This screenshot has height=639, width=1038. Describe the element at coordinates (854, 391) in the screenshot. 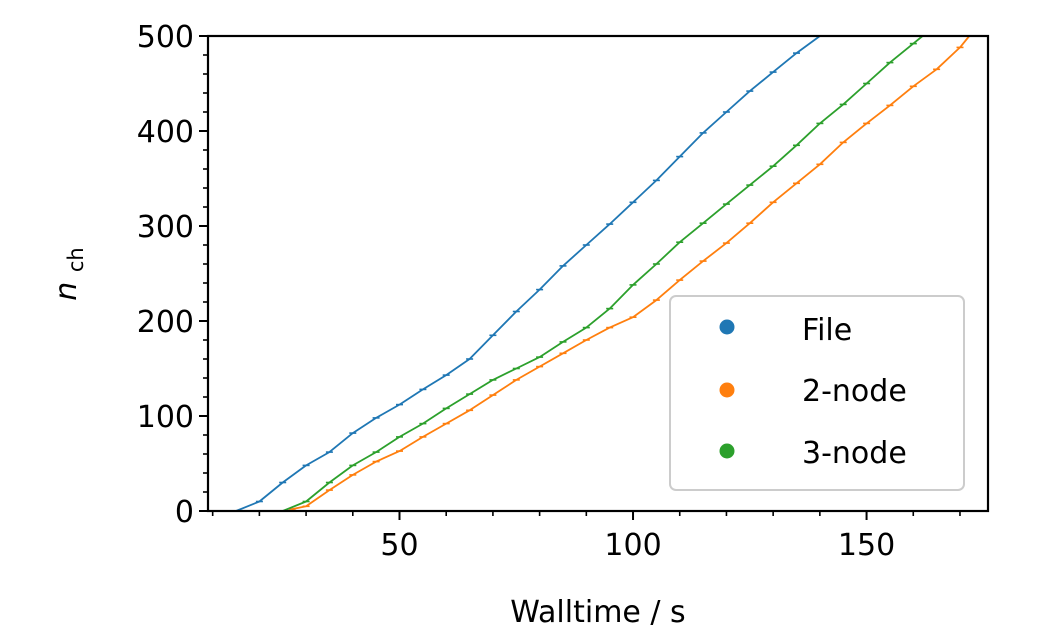

I see `legend-label-2-node: 2-node` at that location.